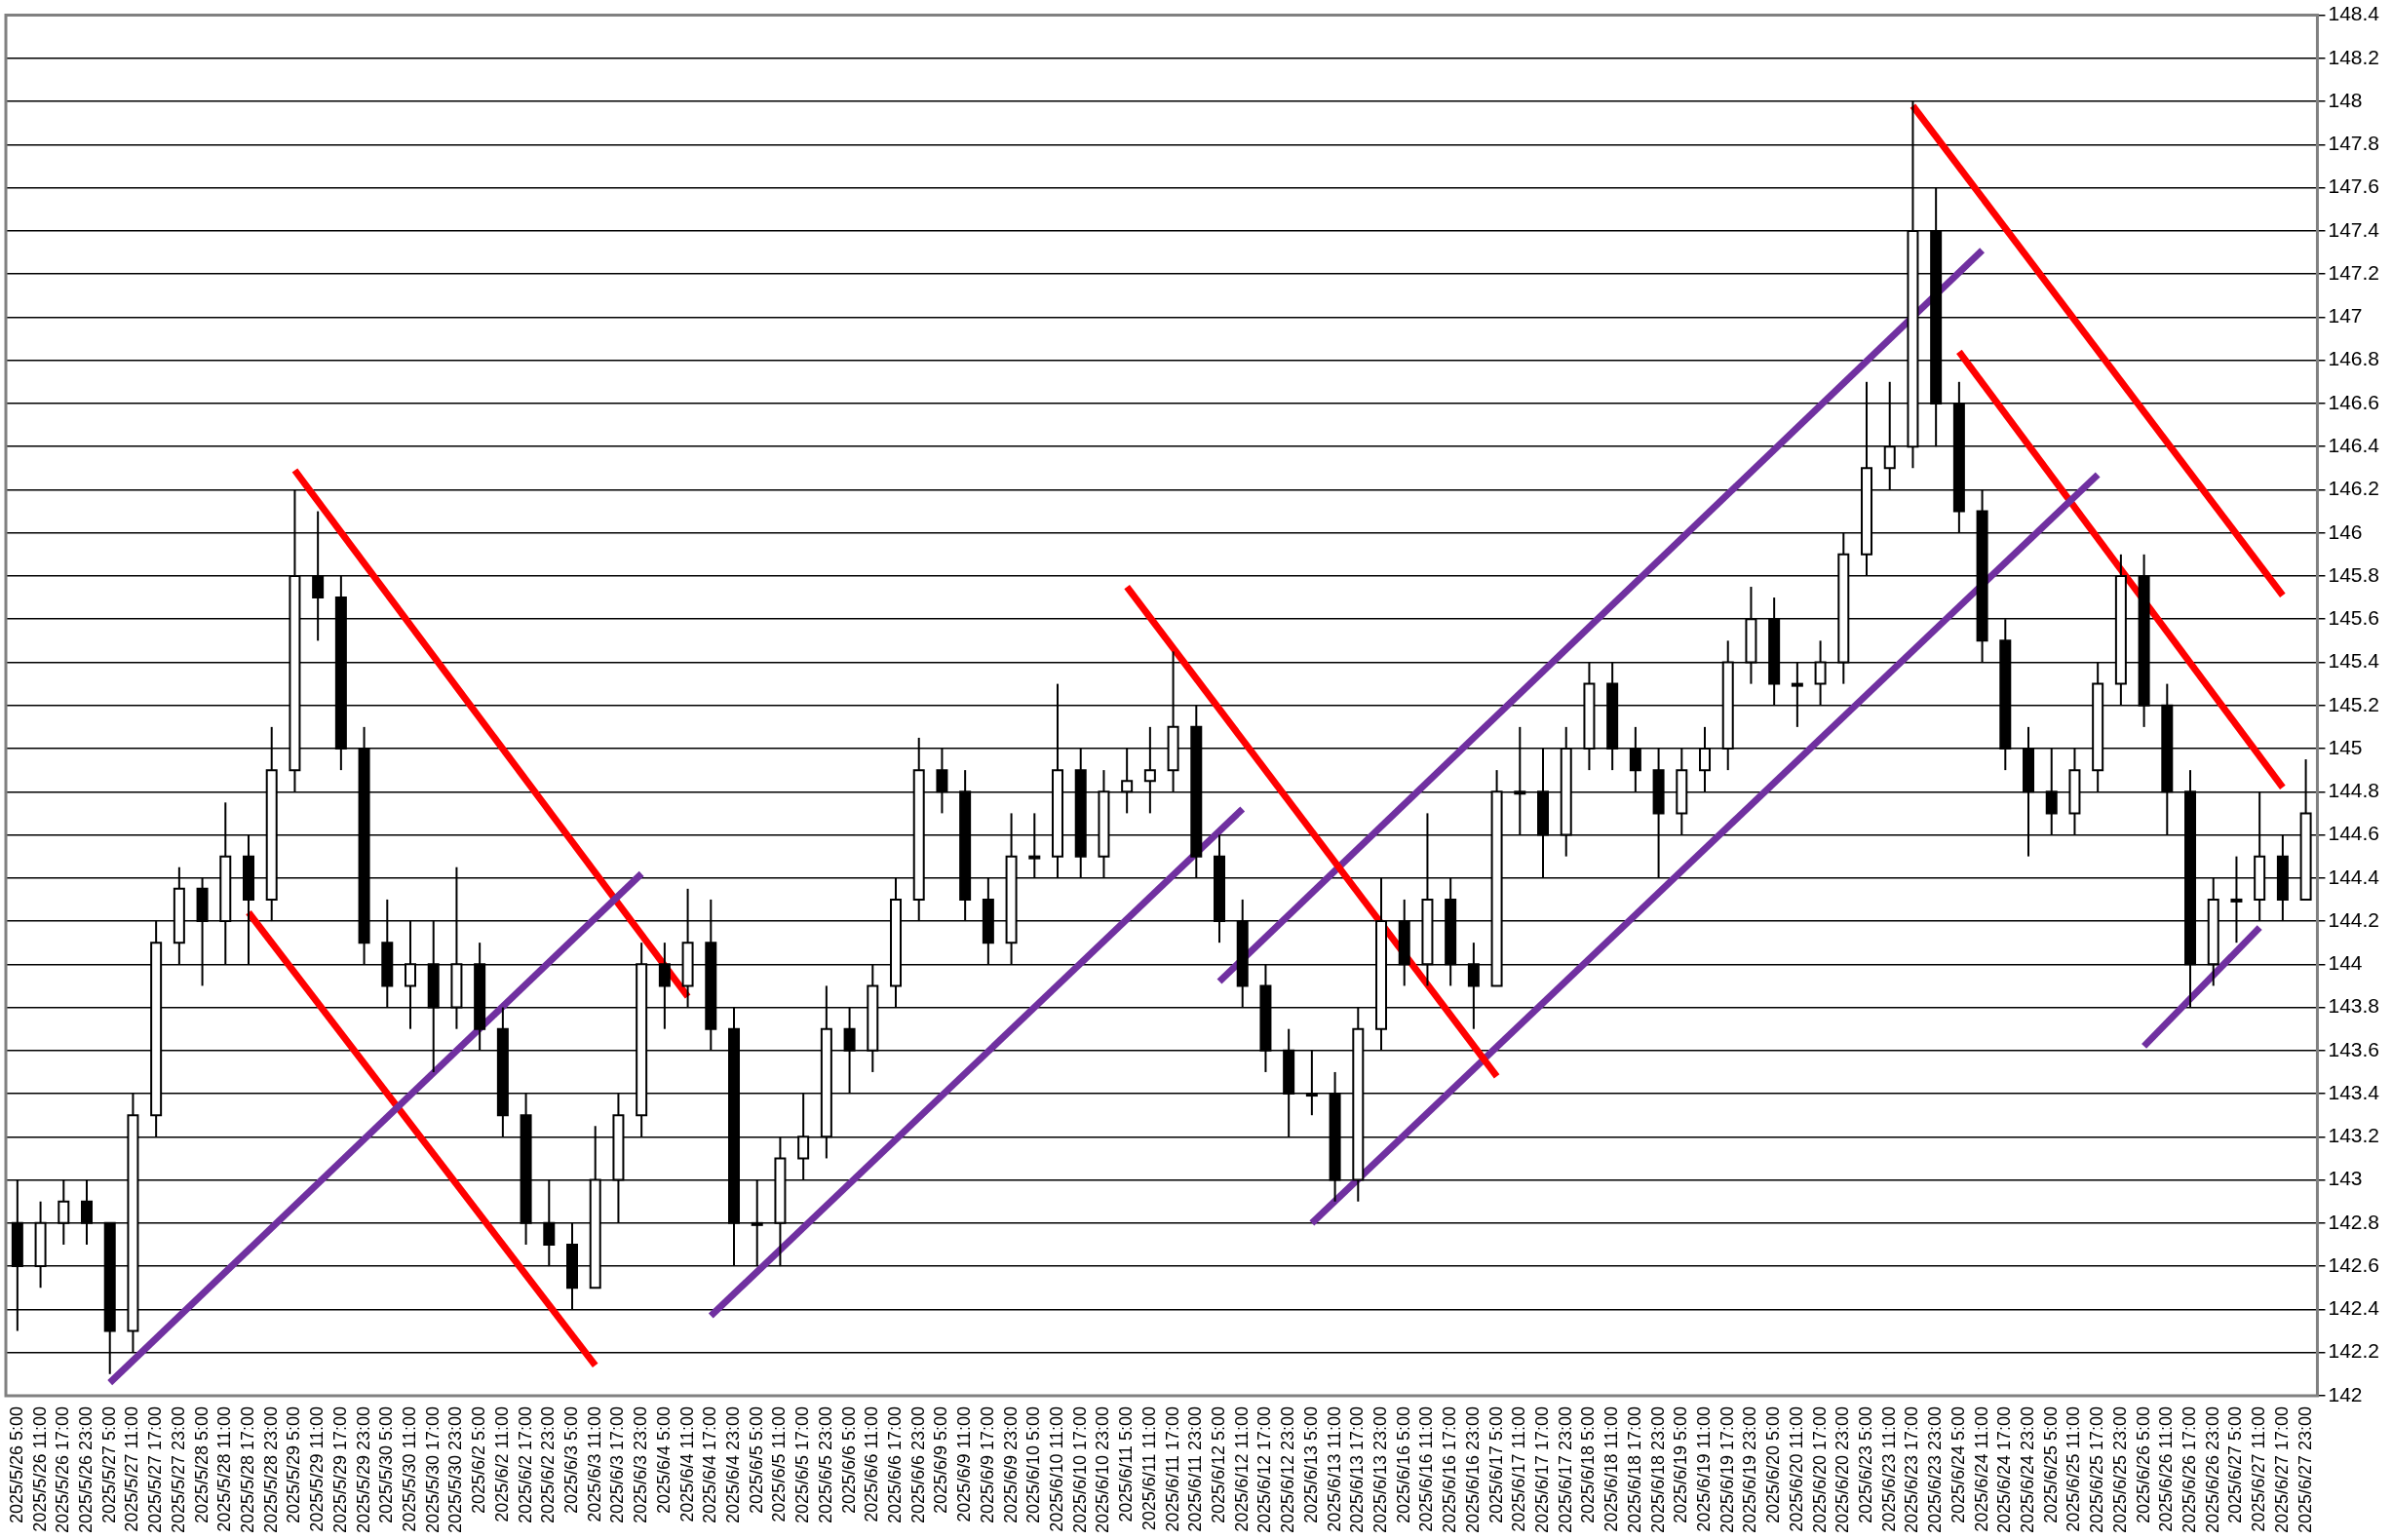 The image size is (2392, 1540). Describe the element at coordinates (825, 1464) in the screenshot. I see `x-tick-label: 2025/6/5 23:00` at that location.